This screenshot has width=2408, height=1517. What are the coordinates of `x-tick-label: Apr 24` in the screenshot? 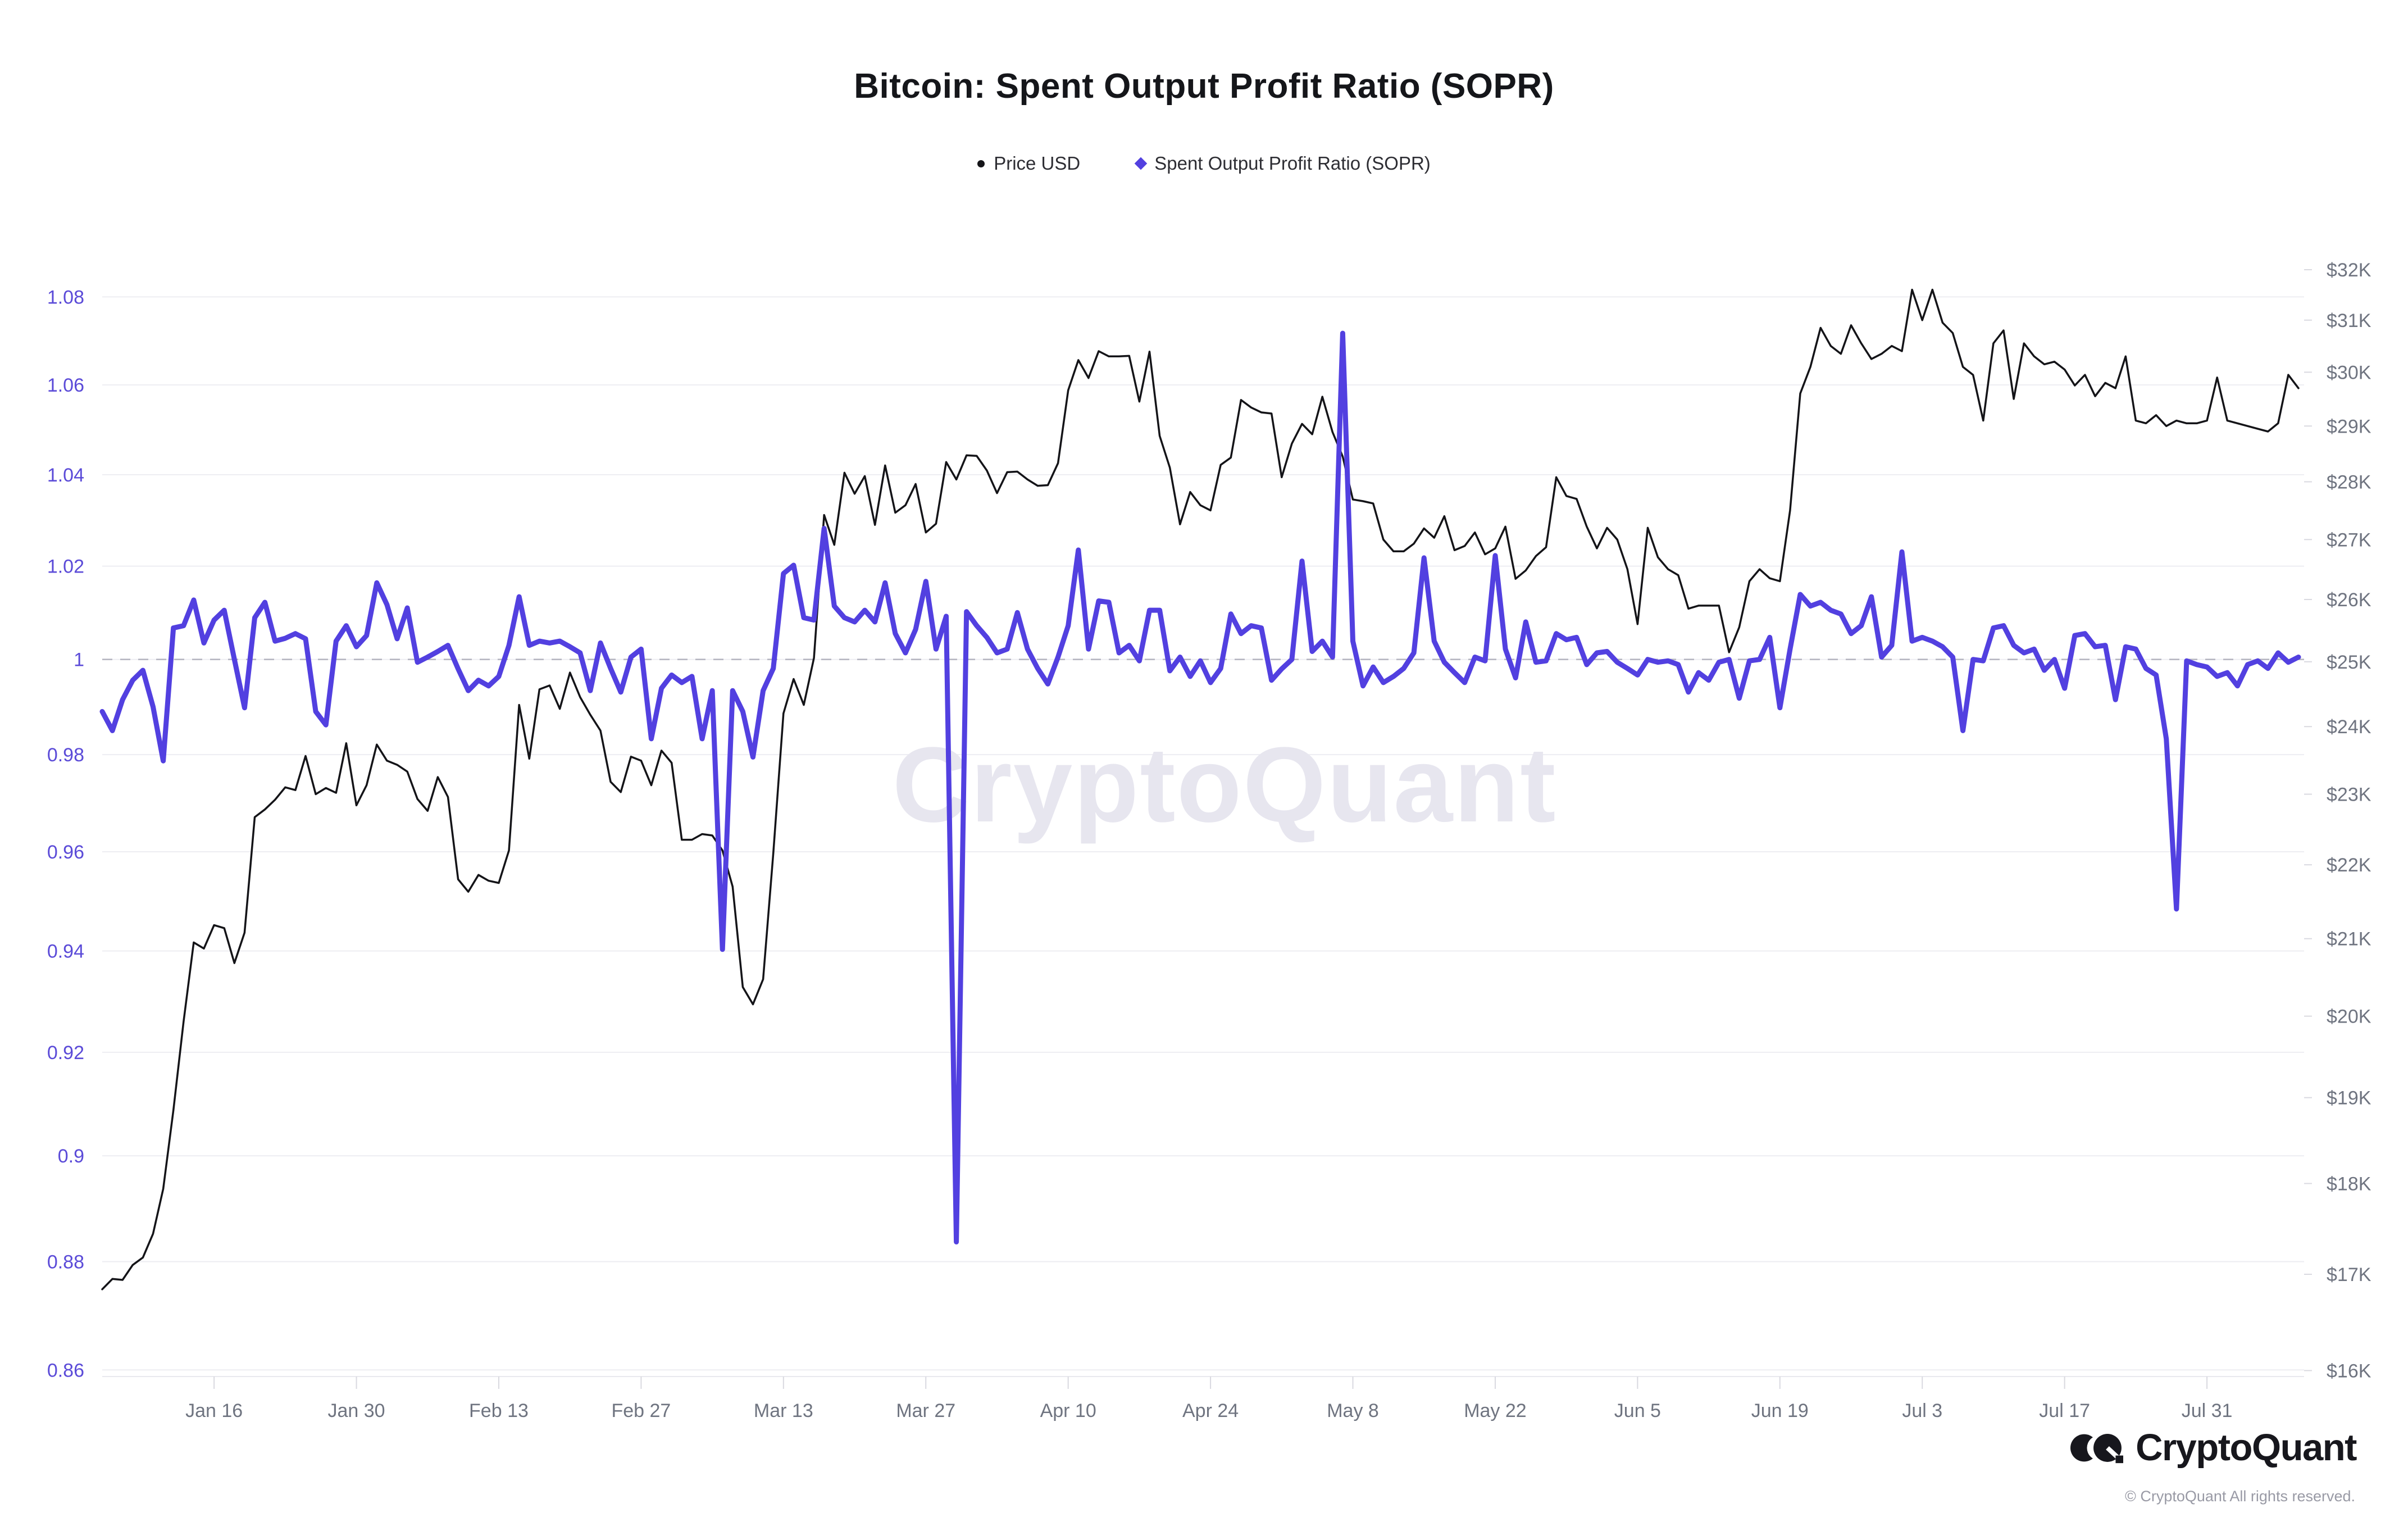 It's located at (1210, 1410).